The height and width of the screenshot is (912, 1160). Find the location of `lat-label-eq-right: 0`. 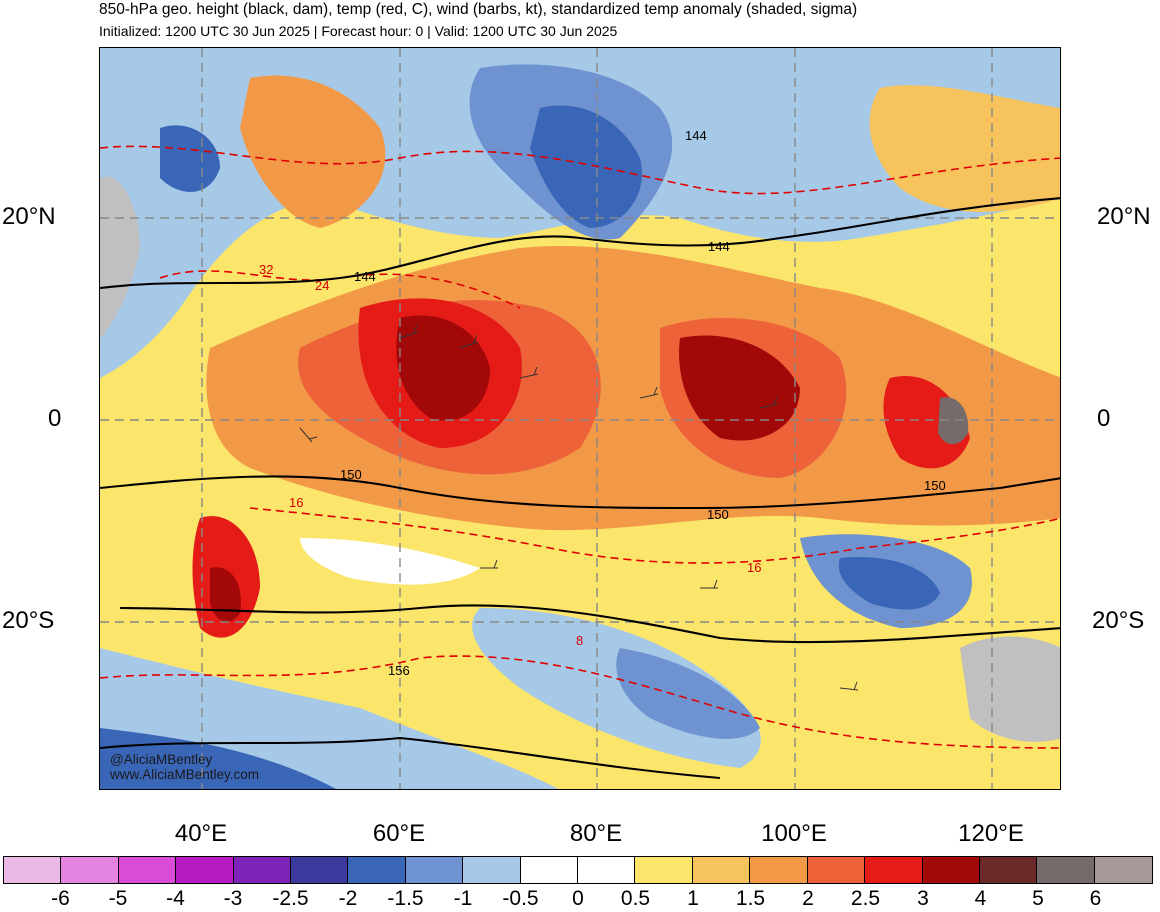

lat-label-eq-right: 0 is located at coordinates (1104, 418).